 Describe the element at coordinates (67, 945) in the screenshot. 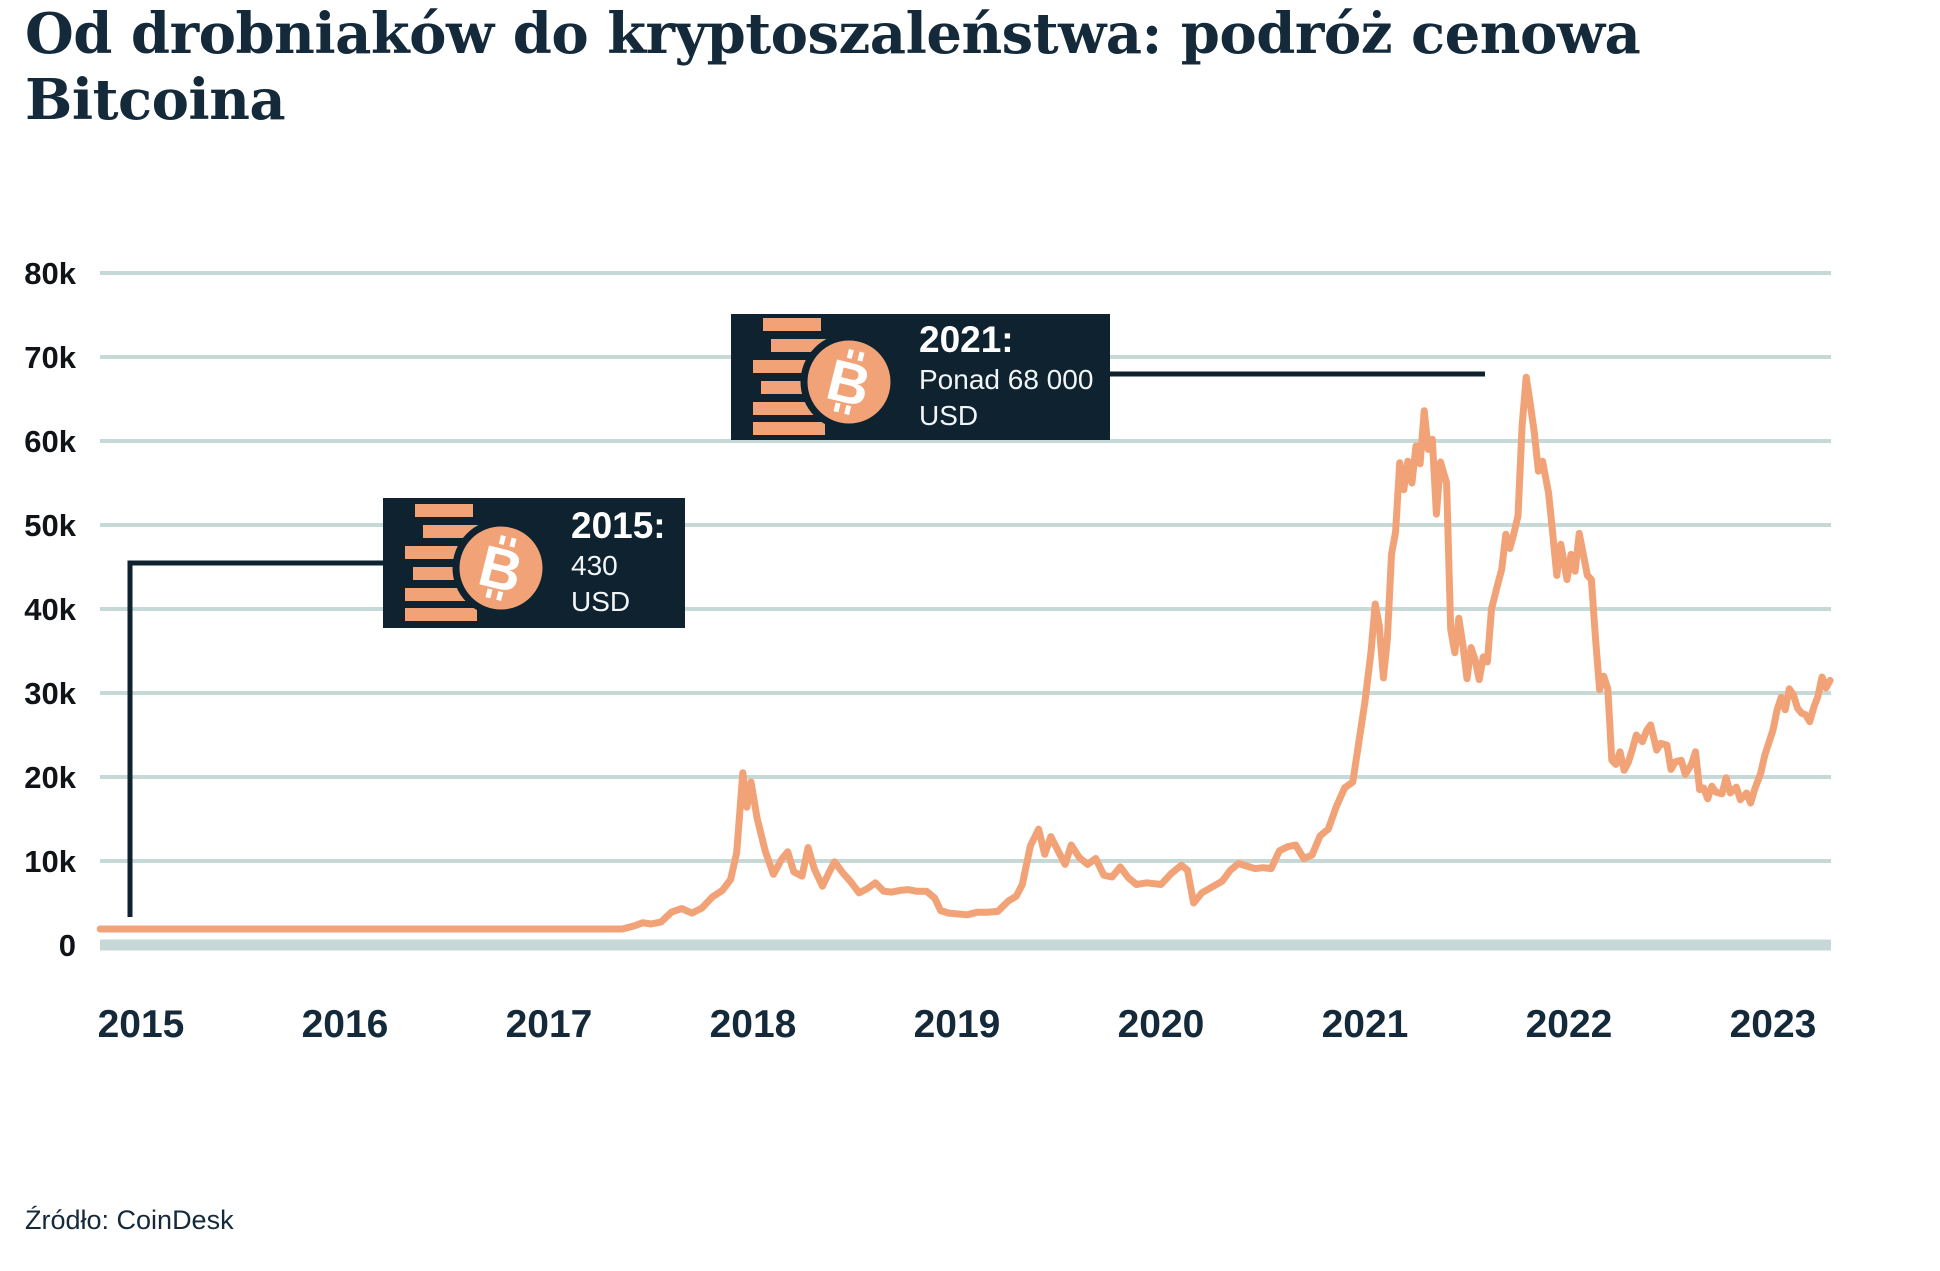

I see `y-tick-label-0: 0` at that location.